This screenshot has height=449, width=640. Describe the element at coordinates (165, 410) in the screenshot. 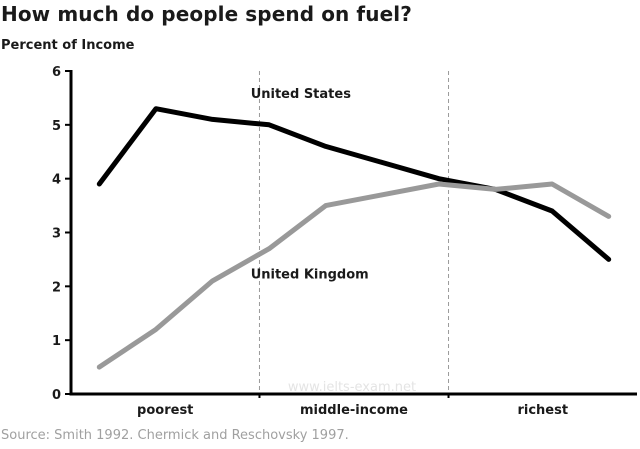

I see `category-label-poorest: poorest` at that location.